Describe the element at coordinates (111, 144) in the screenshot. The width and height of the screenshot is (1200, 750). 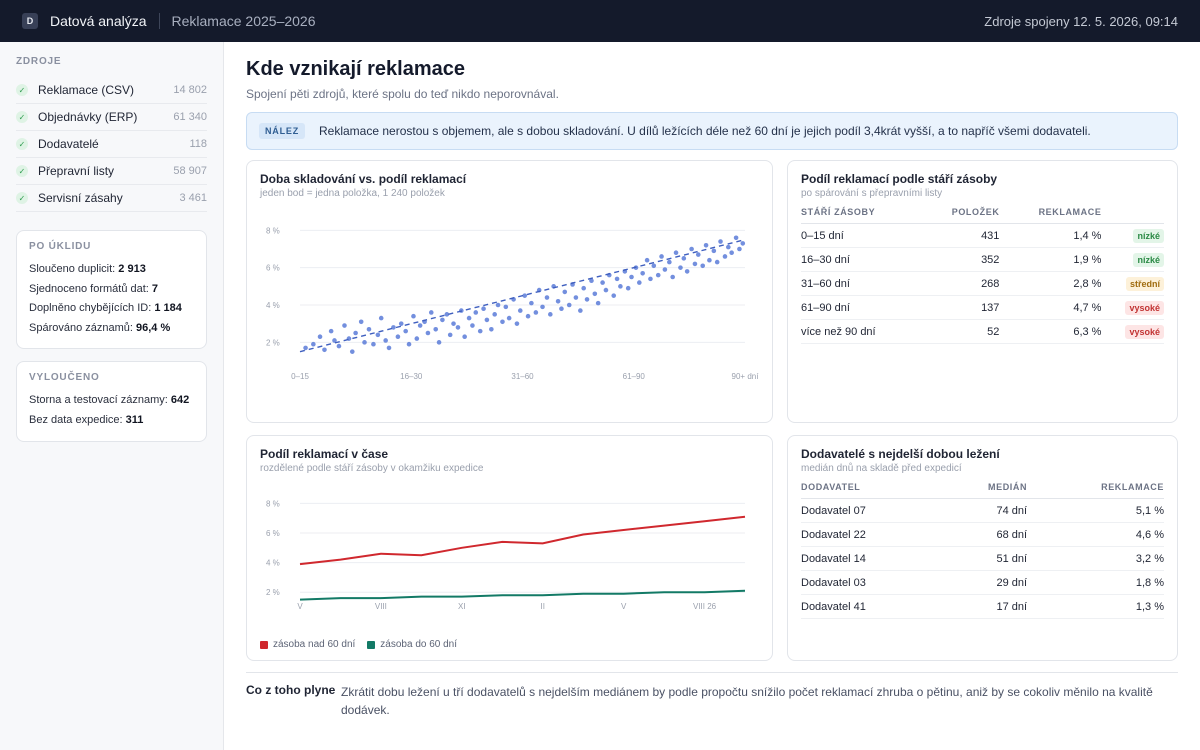
I see `source-item: ✓ Dodavatelé 118` at that location.